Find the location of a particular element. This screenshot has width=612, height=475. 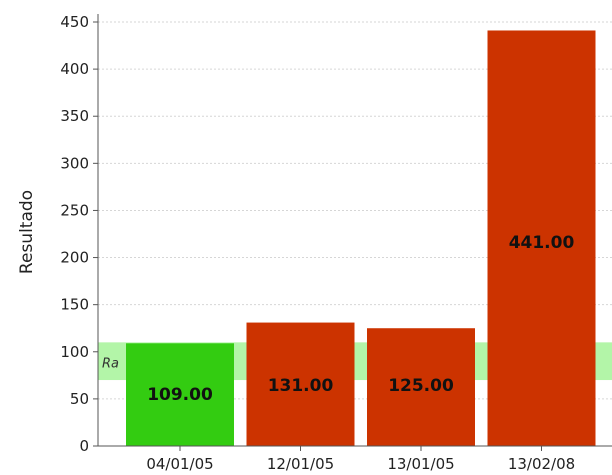

x-tick-label: 13/01/05 is located at coordinates (420, 464).